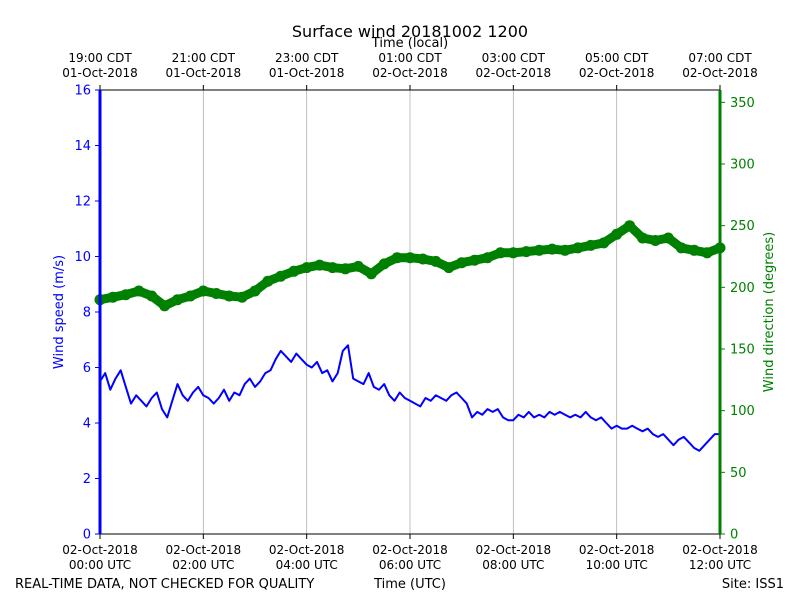 The width and height of the screenshot is (800, 600). What do you see at coordinates (742, 411) in the screenshot?
I see `right-tick-label: 100` at bounding box center [742, 411].